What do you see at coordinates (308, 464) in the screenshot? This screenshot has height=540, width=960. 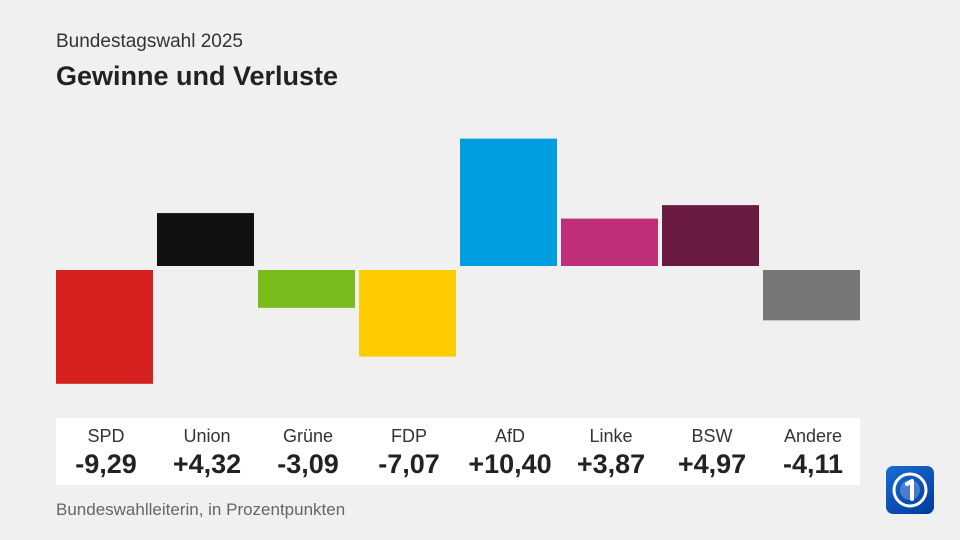 I see `value-label-gruene: -3,09` at bounding box center [308, 464].